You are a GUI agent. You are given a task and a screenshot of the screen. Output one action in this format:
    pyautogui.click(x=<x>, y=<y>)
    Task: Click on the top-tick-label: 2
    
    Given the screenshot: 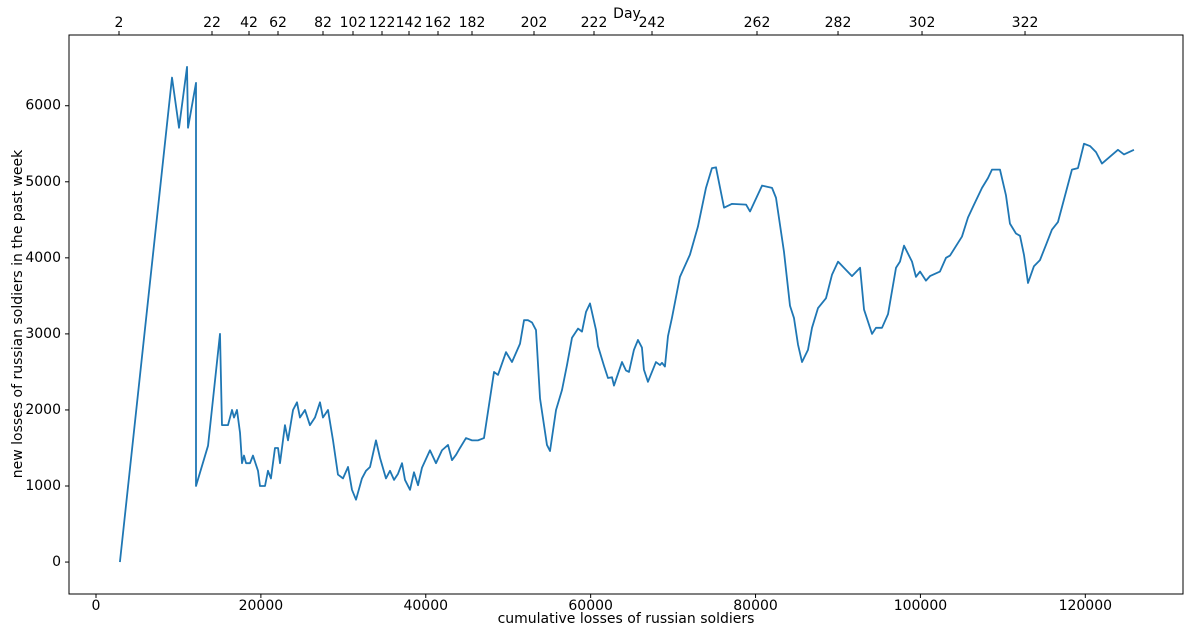 What is the action you would take?
    pyautogui.click(x=119, y=23)
    